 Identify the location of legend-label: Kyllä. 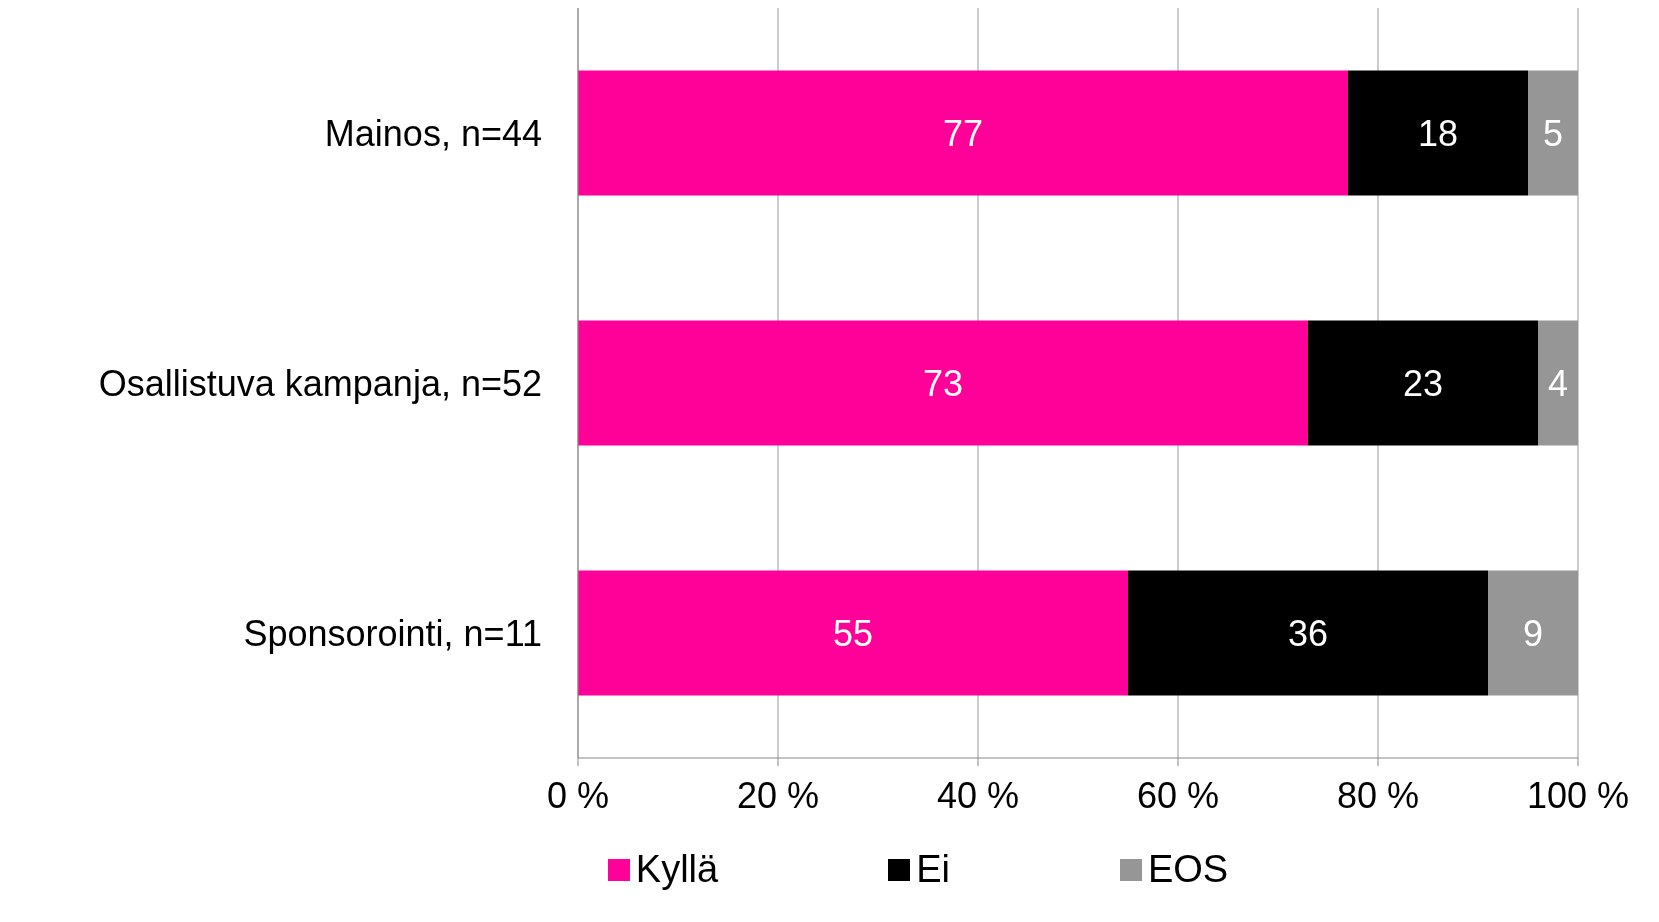
(676, 869).